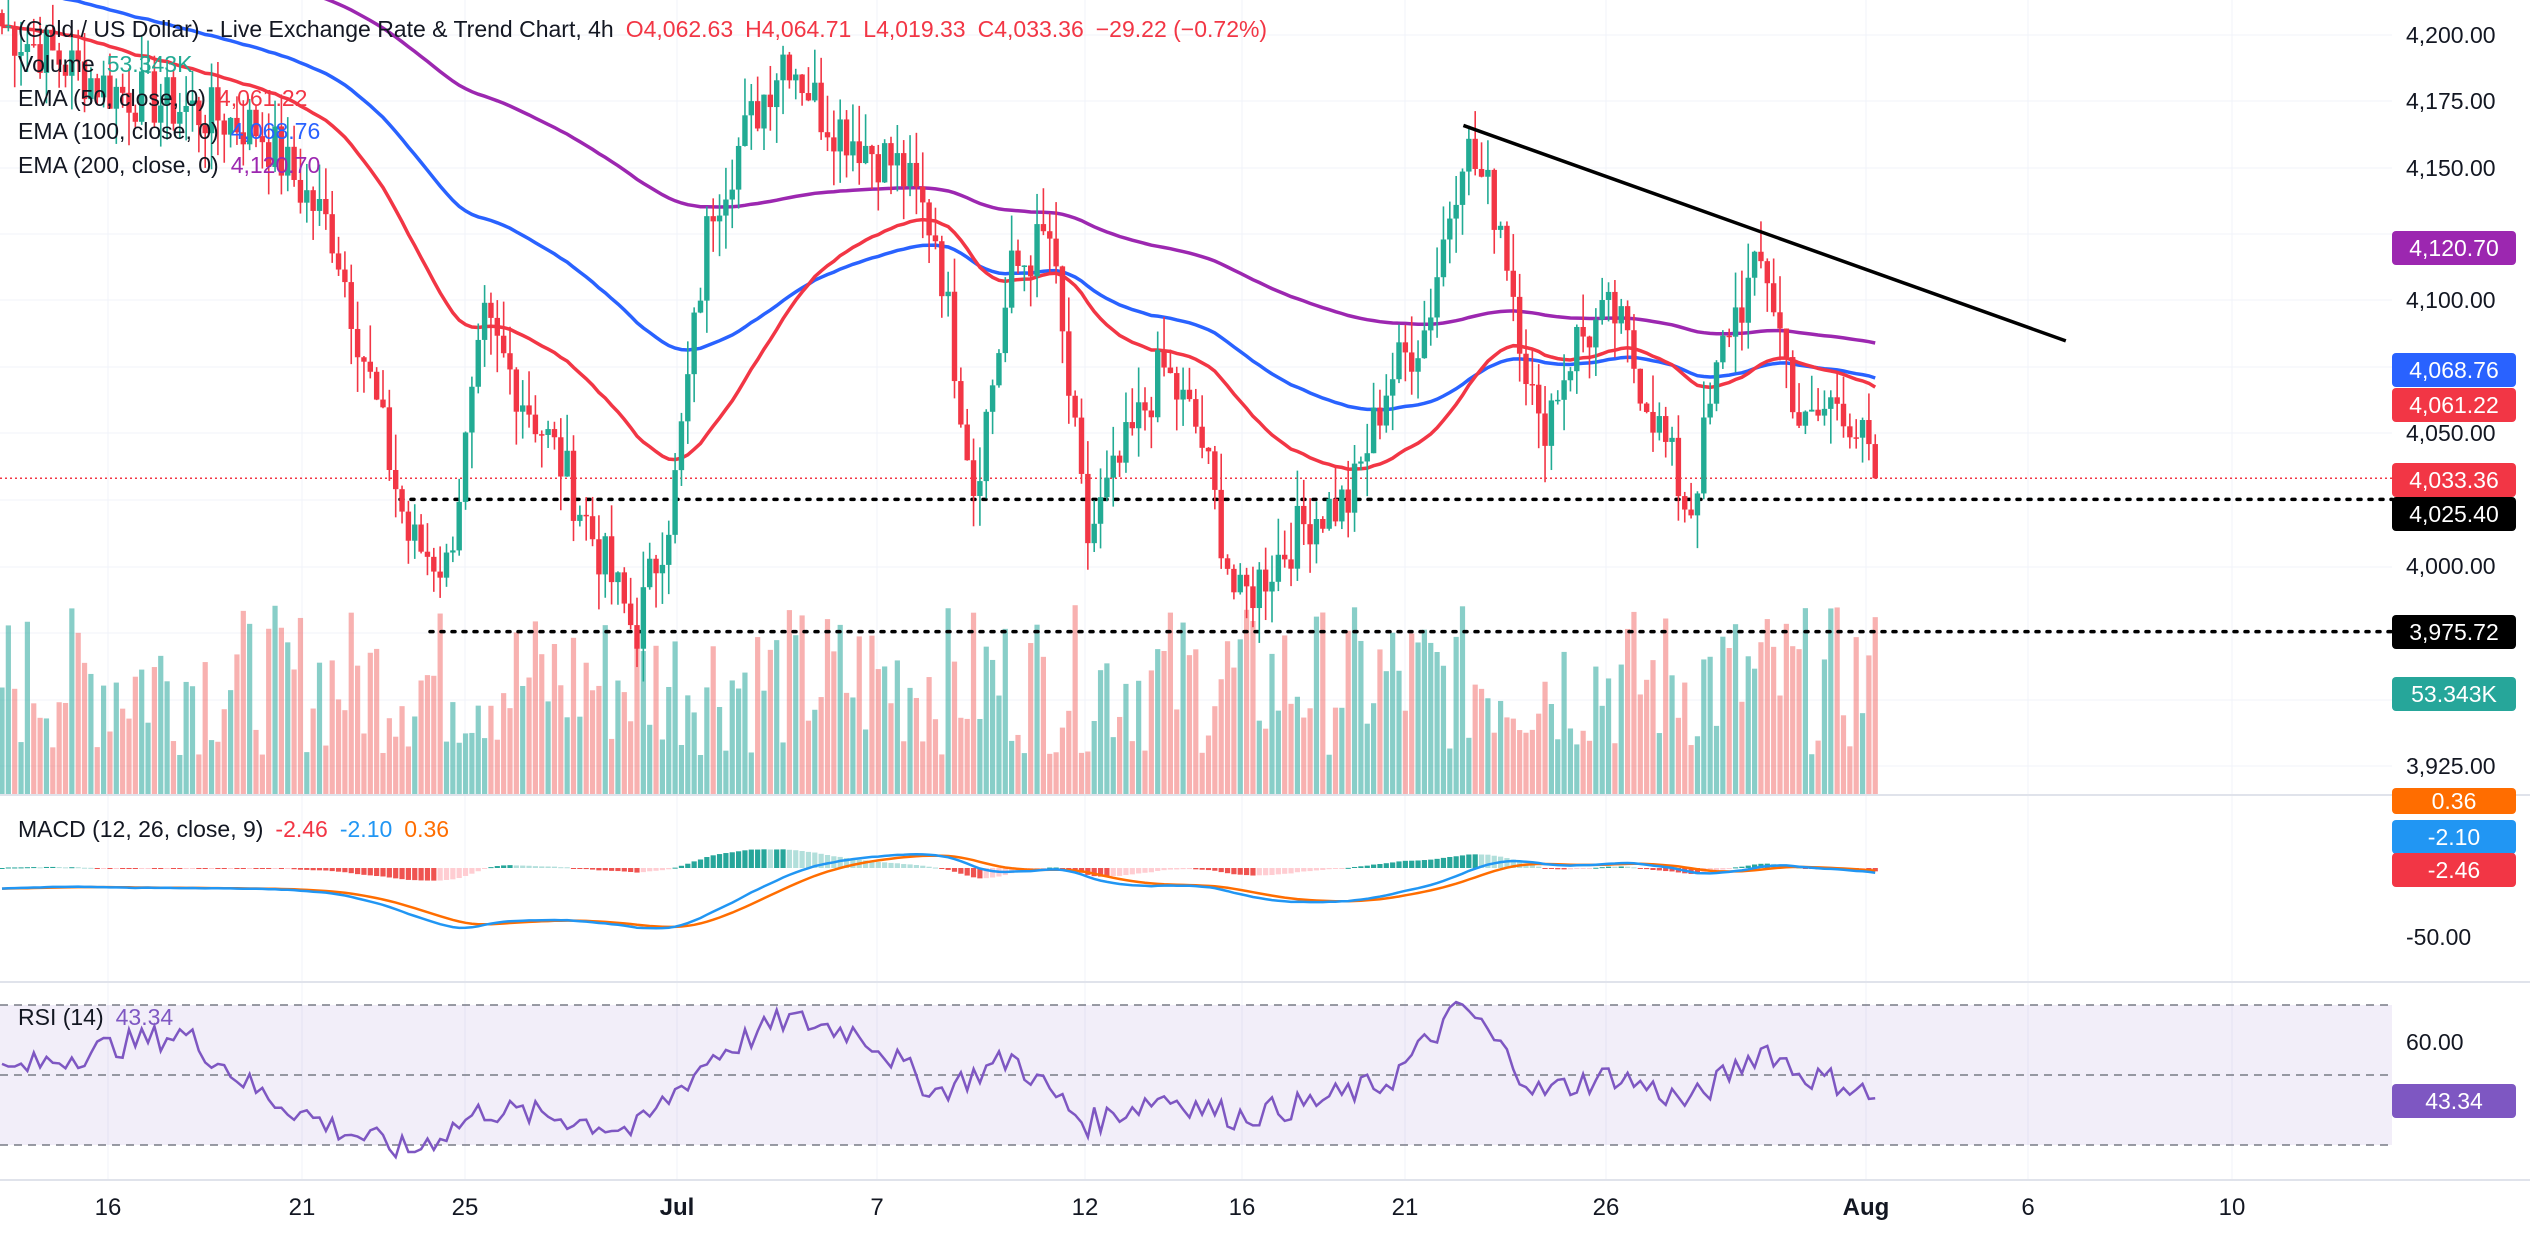 This screenshot has width=2530, height=1258. I want to click on macd-signal-value: 0.36, so click(427, 829).